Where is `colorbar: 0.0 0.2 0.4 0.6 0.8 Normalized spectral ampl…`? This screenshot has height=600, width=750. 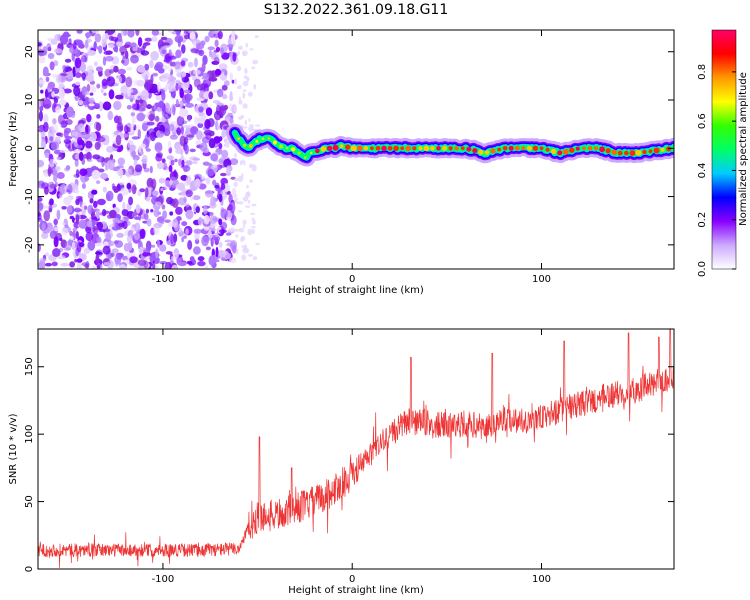 colorbar: 0.0 0.2 0.4 0.6 0.8 Normalized spectral ampl… is located at coordinates (723, 153).